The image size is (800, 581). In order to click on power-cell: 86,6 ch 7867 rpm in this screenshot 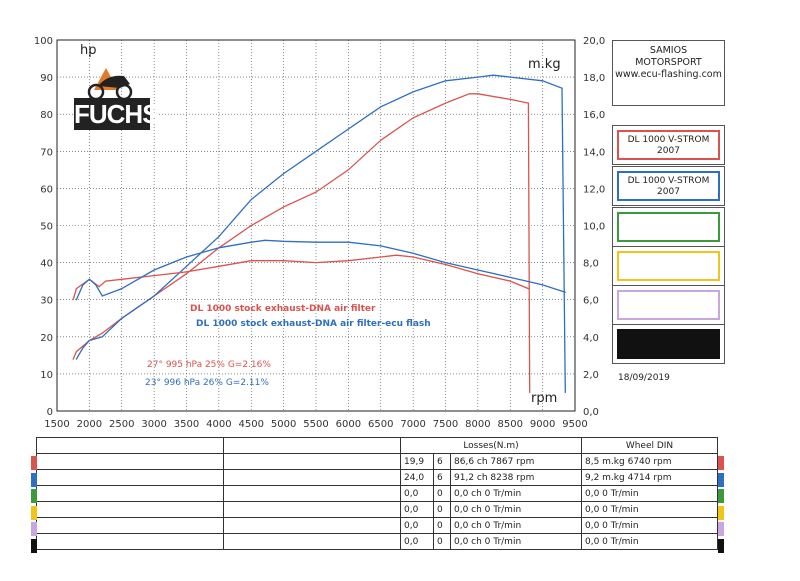, I will do `click(516, 461)`.